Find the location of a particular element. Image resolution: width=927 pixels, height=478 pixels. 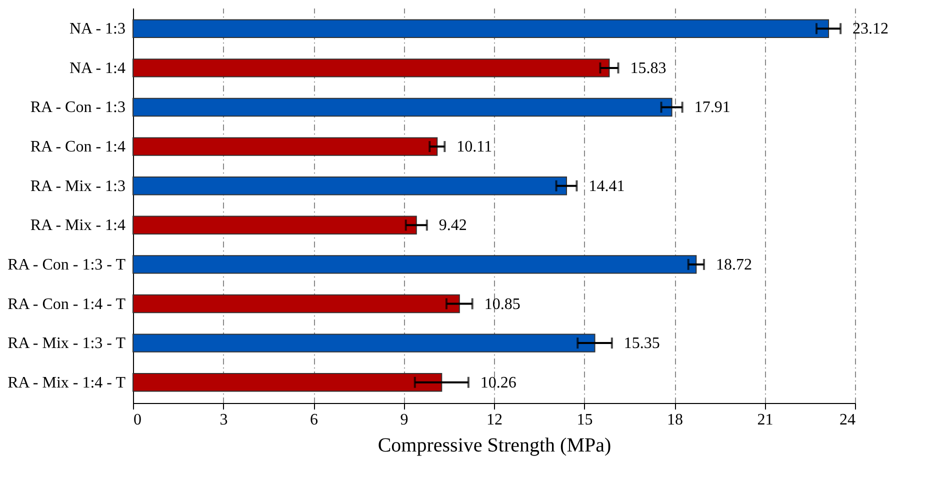

y-tick-label: RA - Mix - 1:3 - T is located at coordinates (67, 343).